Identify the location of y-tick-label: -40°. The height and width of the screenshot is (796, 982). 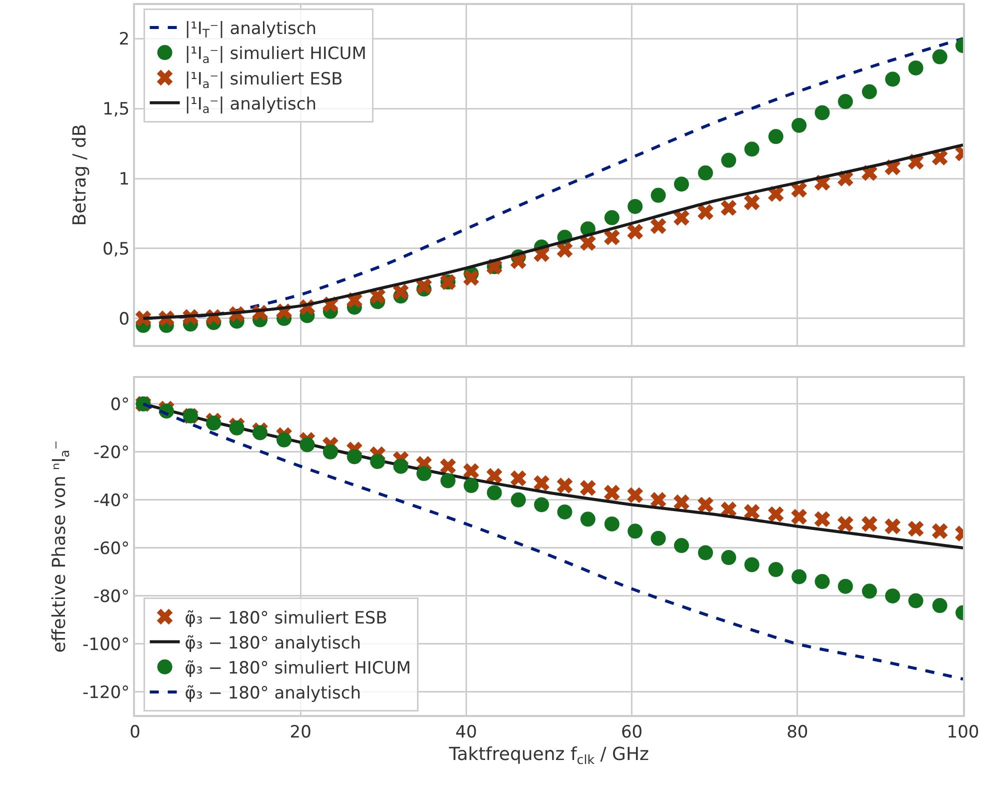
(111, 500).